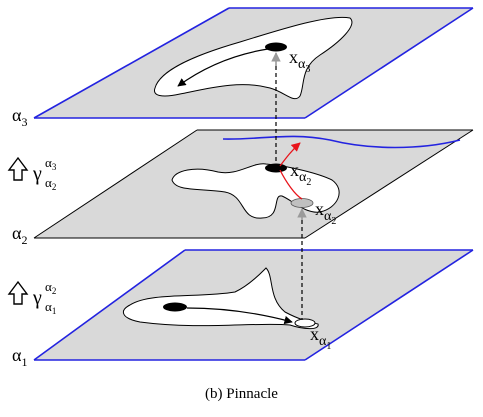 This screenshot has height=417, width=483. What do you see at coordinates (131, 63) in the screenshot?
I see `plane-alpha-3-left-edge` at bounding box center [131, 63].